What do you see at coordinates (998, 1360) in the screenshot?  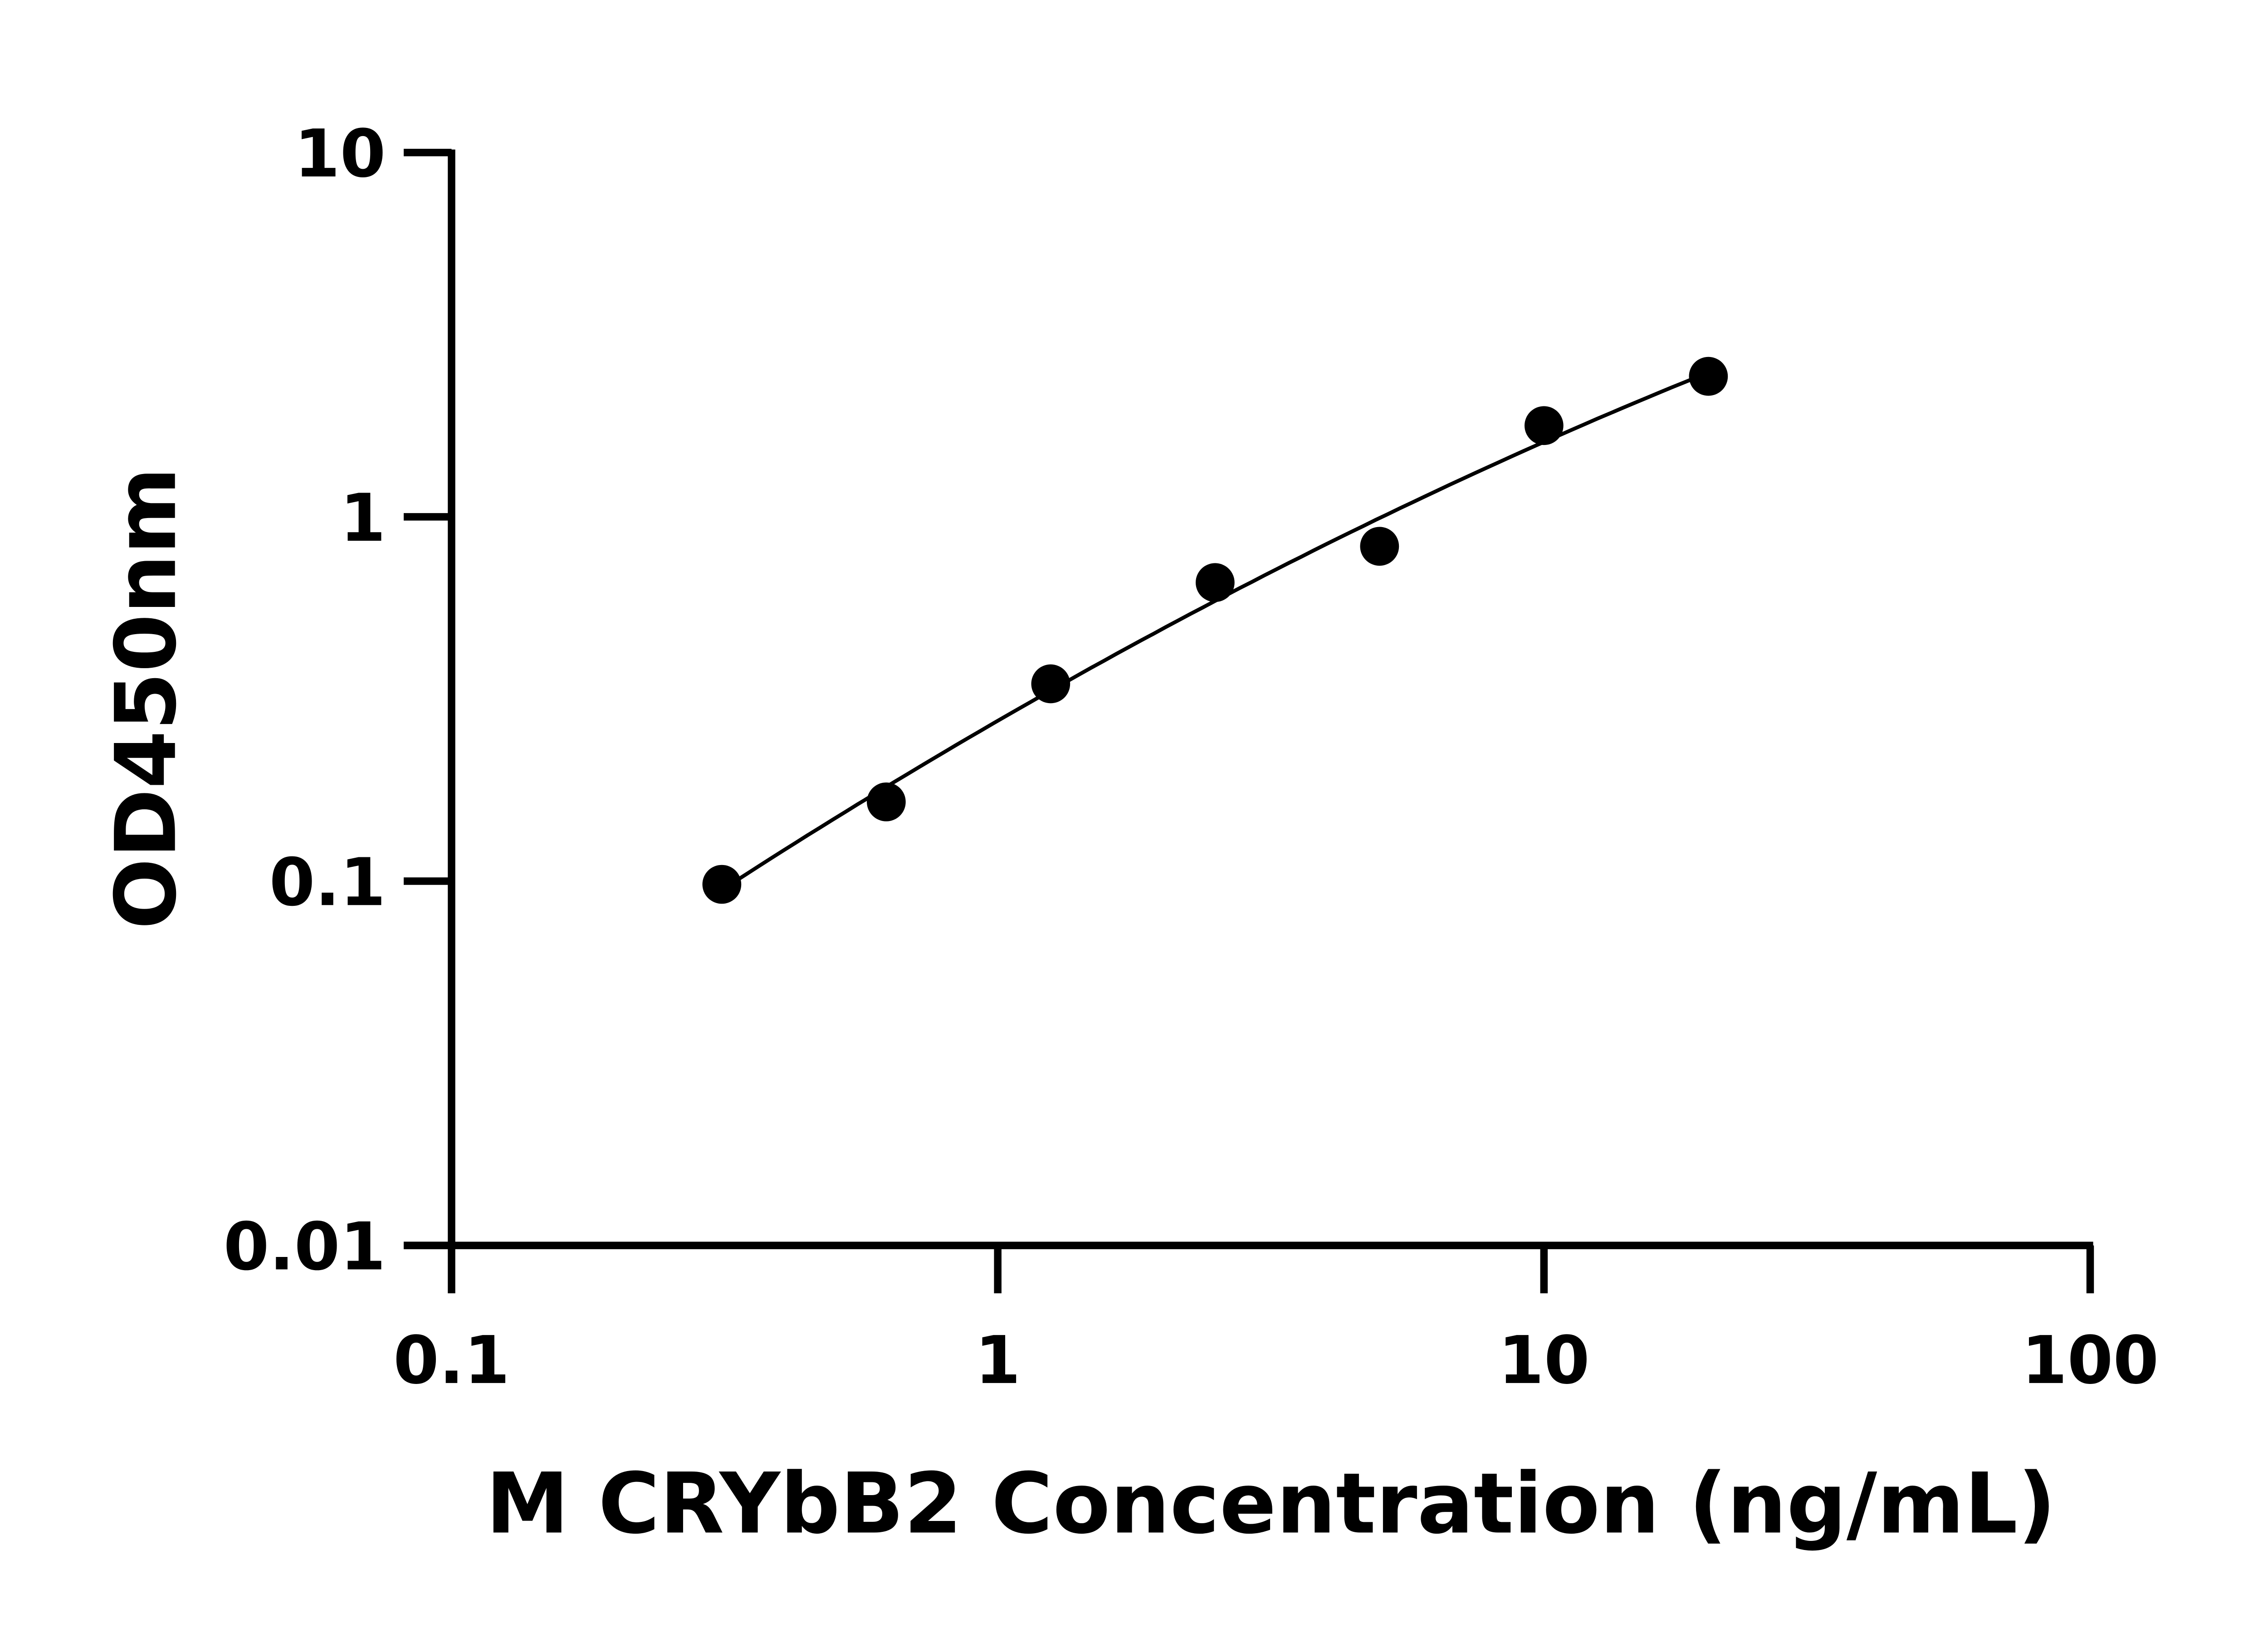 I see `x-tick-label: 1` at bounding box center [998, 1360].